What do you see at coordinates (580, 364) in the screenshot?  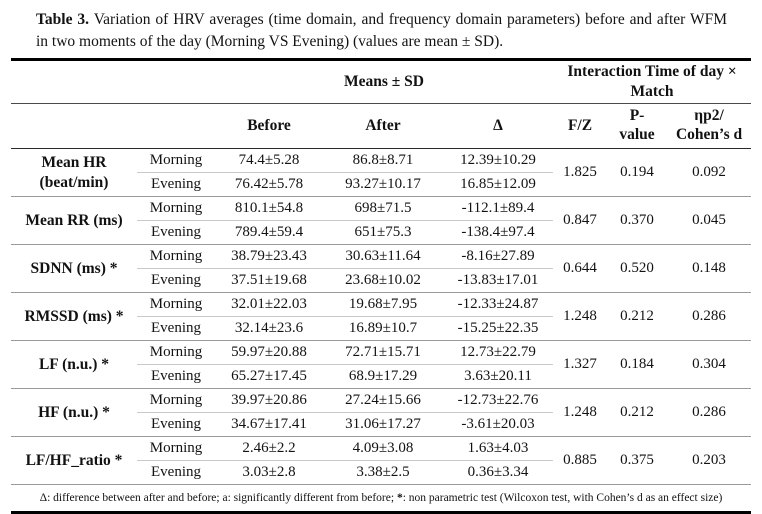 I see `stat-cell-fz: 1.327` at bounding box center [580, 364].